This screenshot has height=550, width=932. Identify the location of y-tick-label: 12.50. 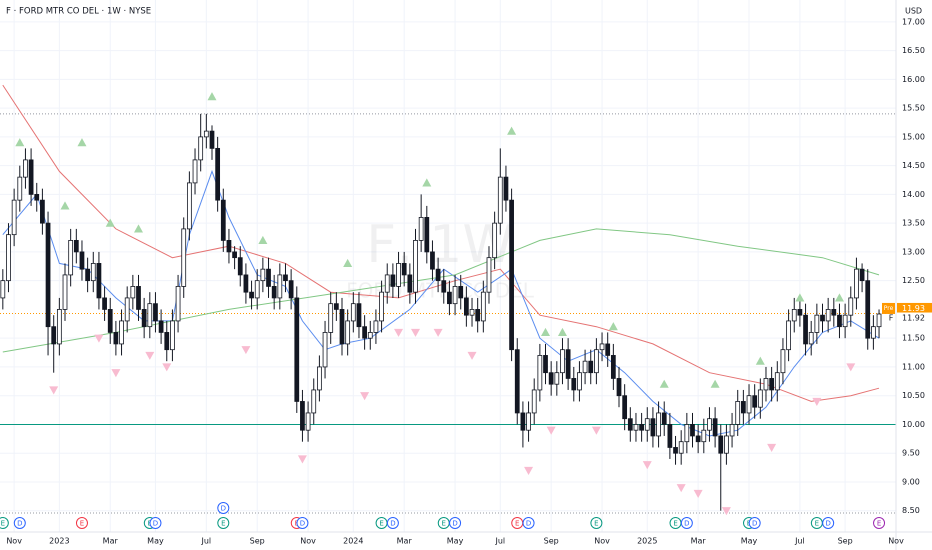
(913, 280).